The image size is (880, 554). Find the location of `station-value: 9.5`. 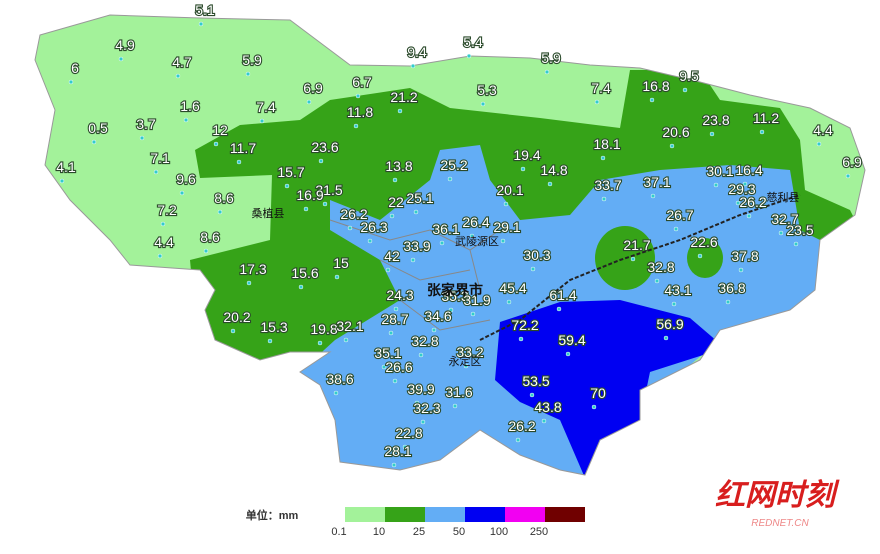

station-value: 9.5 is located at coordinates (689, 76).